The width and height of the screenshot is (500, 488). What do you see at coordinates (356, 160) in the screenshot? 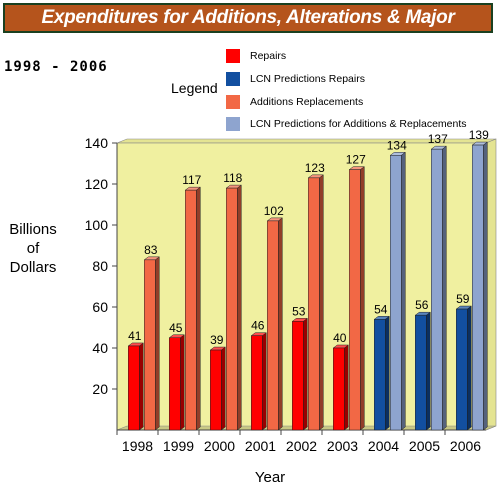
I see `data-label: 127` at bounding box center [356, 160].